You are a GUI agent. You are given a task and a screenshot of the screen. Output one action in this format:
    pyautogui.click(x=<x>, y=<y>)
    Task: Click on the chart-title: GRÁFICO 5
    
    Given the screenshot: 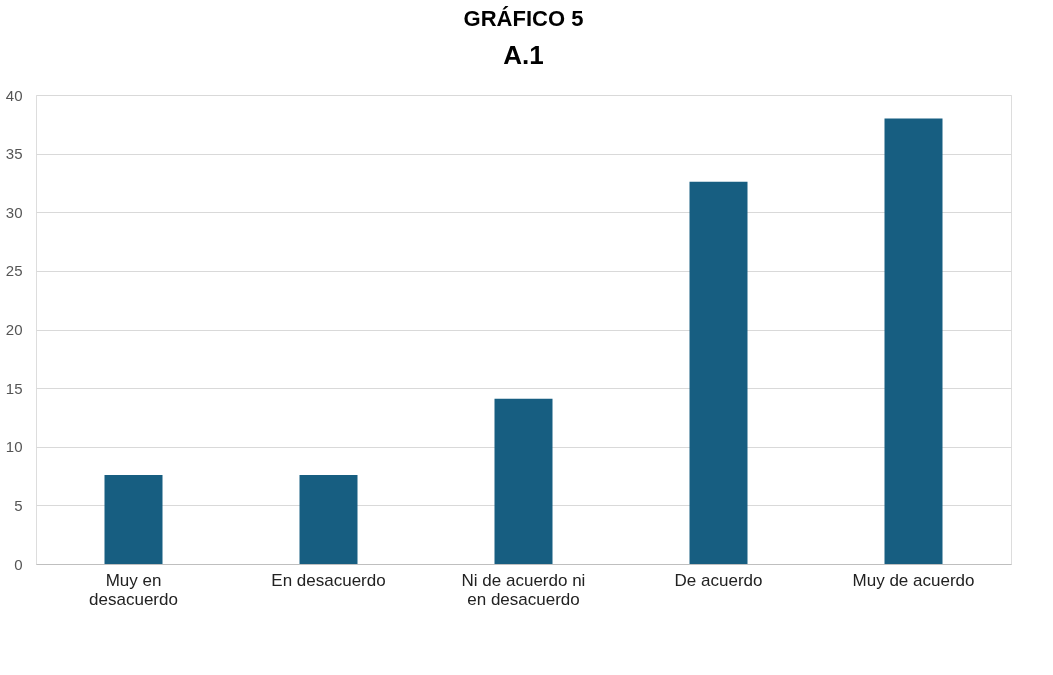 What is the action you would take?
    pyautogui.click(x=523, y=18)
    